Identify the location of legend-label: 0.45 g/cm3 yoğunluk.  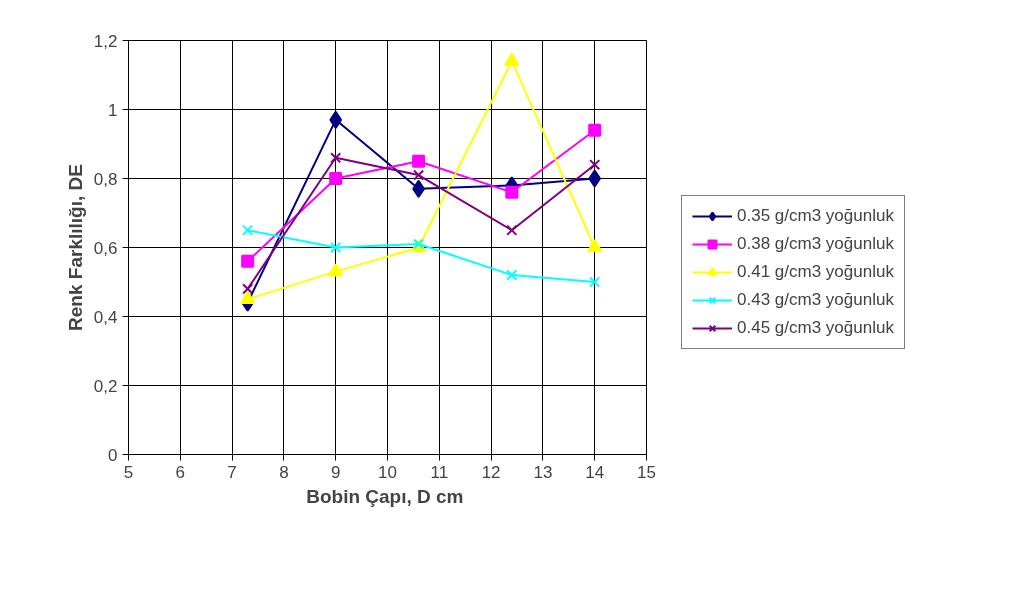
(815, 328).